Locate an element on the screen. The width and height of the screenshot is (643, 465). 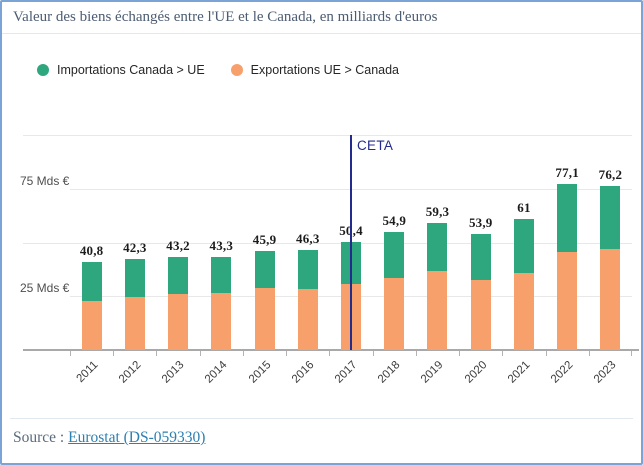
x-axis-label-2013: 2013 is located at coordinates (173, 372).